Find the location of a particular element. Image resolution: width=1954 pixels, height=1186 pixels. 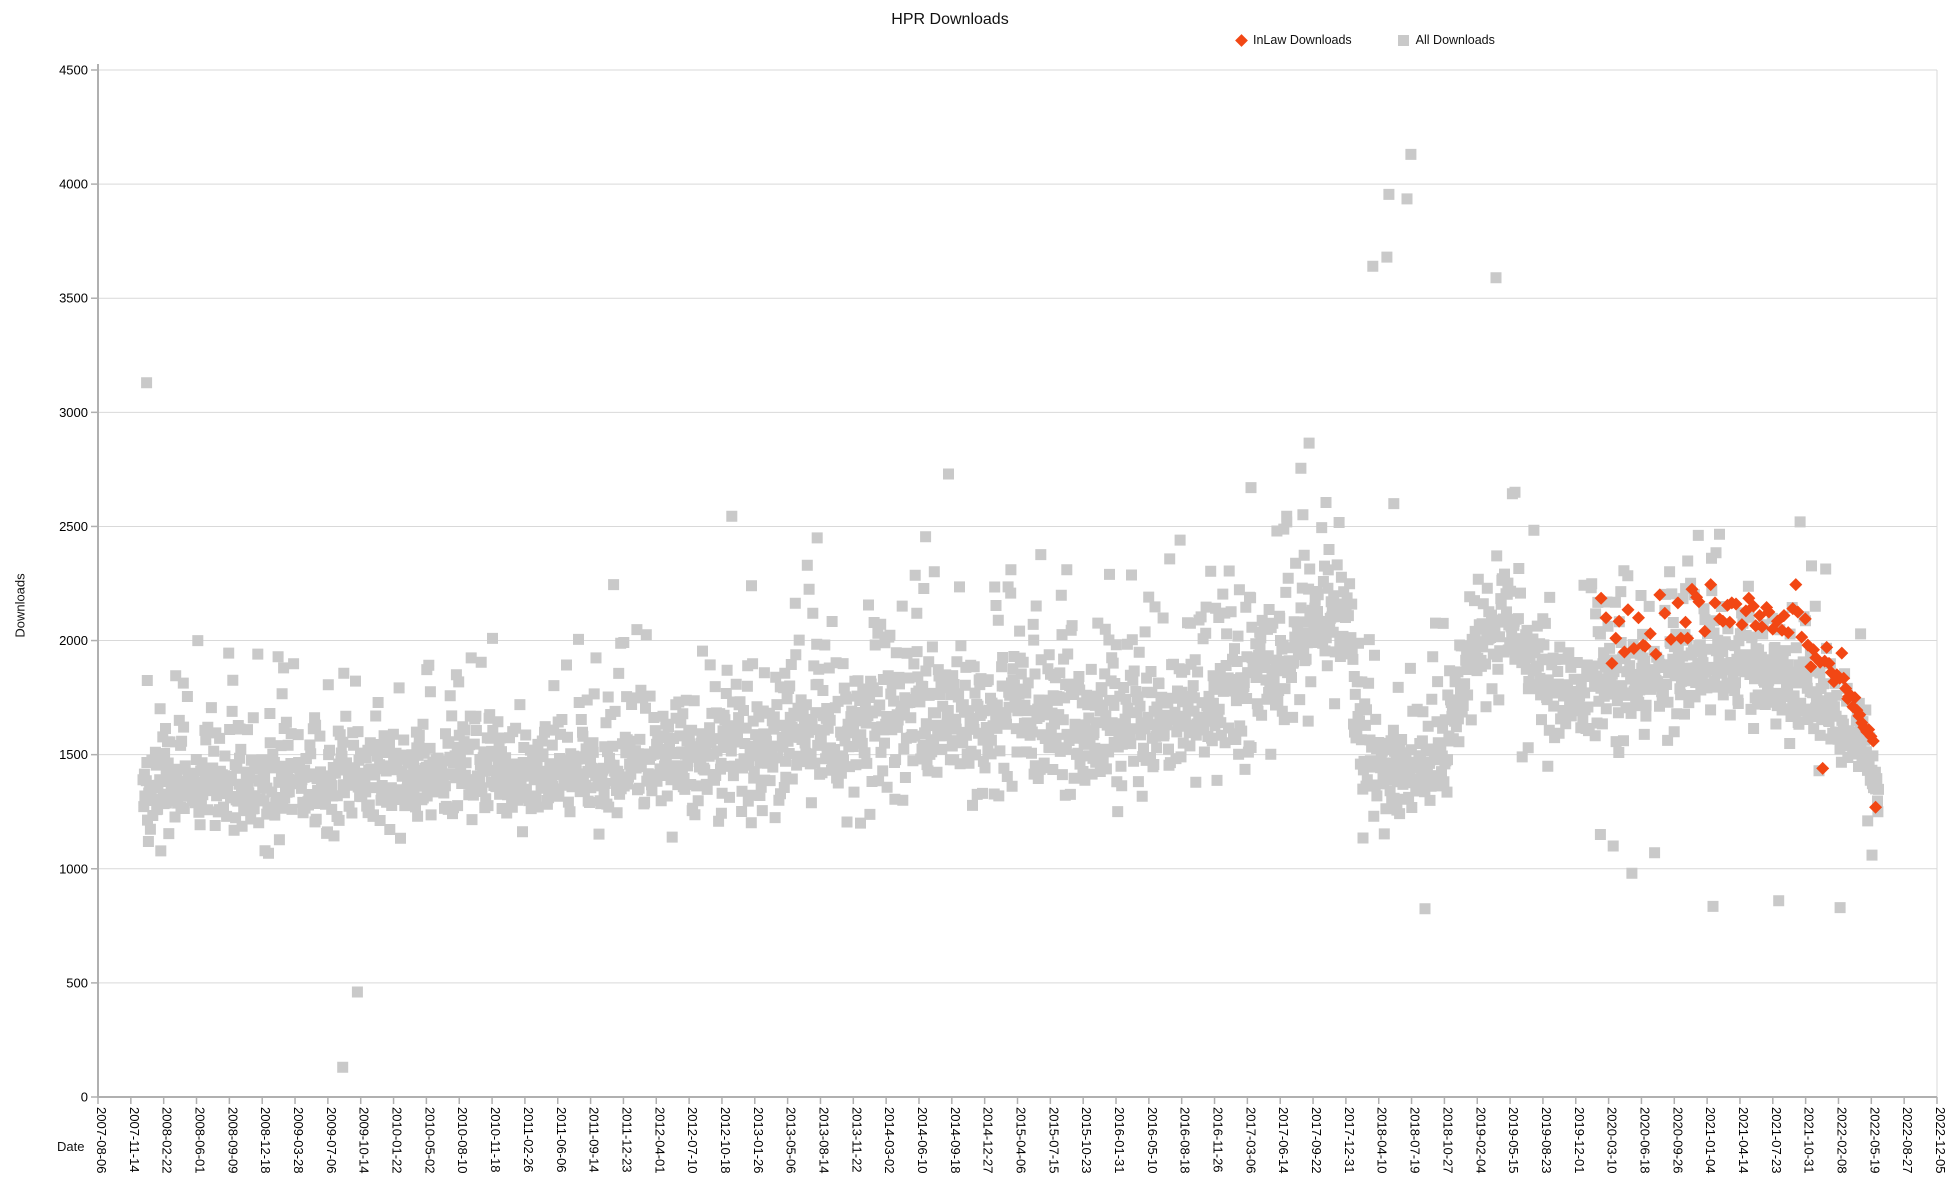

x-tick-label: 2019-02-04 is located at coordinates (1480, 1140).